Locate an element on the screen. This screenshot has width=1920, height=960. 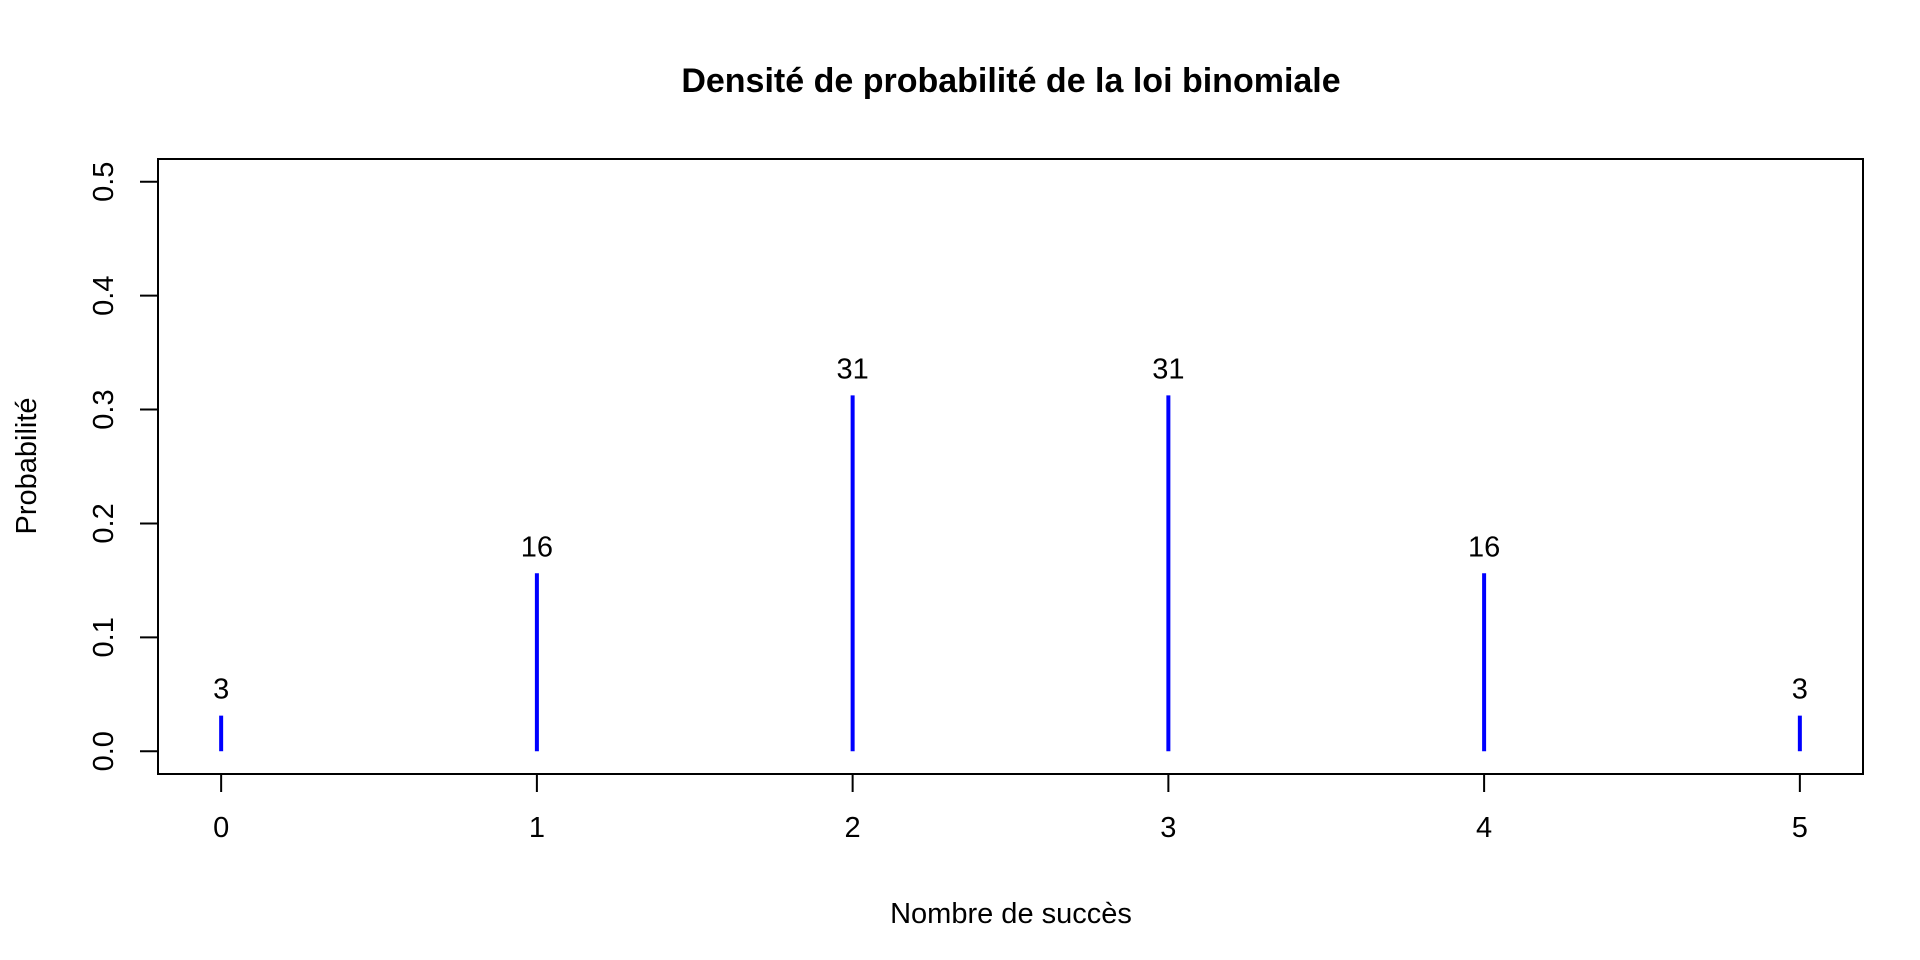
y-axis: 0.0 0.1 0.2 0.3 0.4 0.5 is located at coordinates (123, 466).